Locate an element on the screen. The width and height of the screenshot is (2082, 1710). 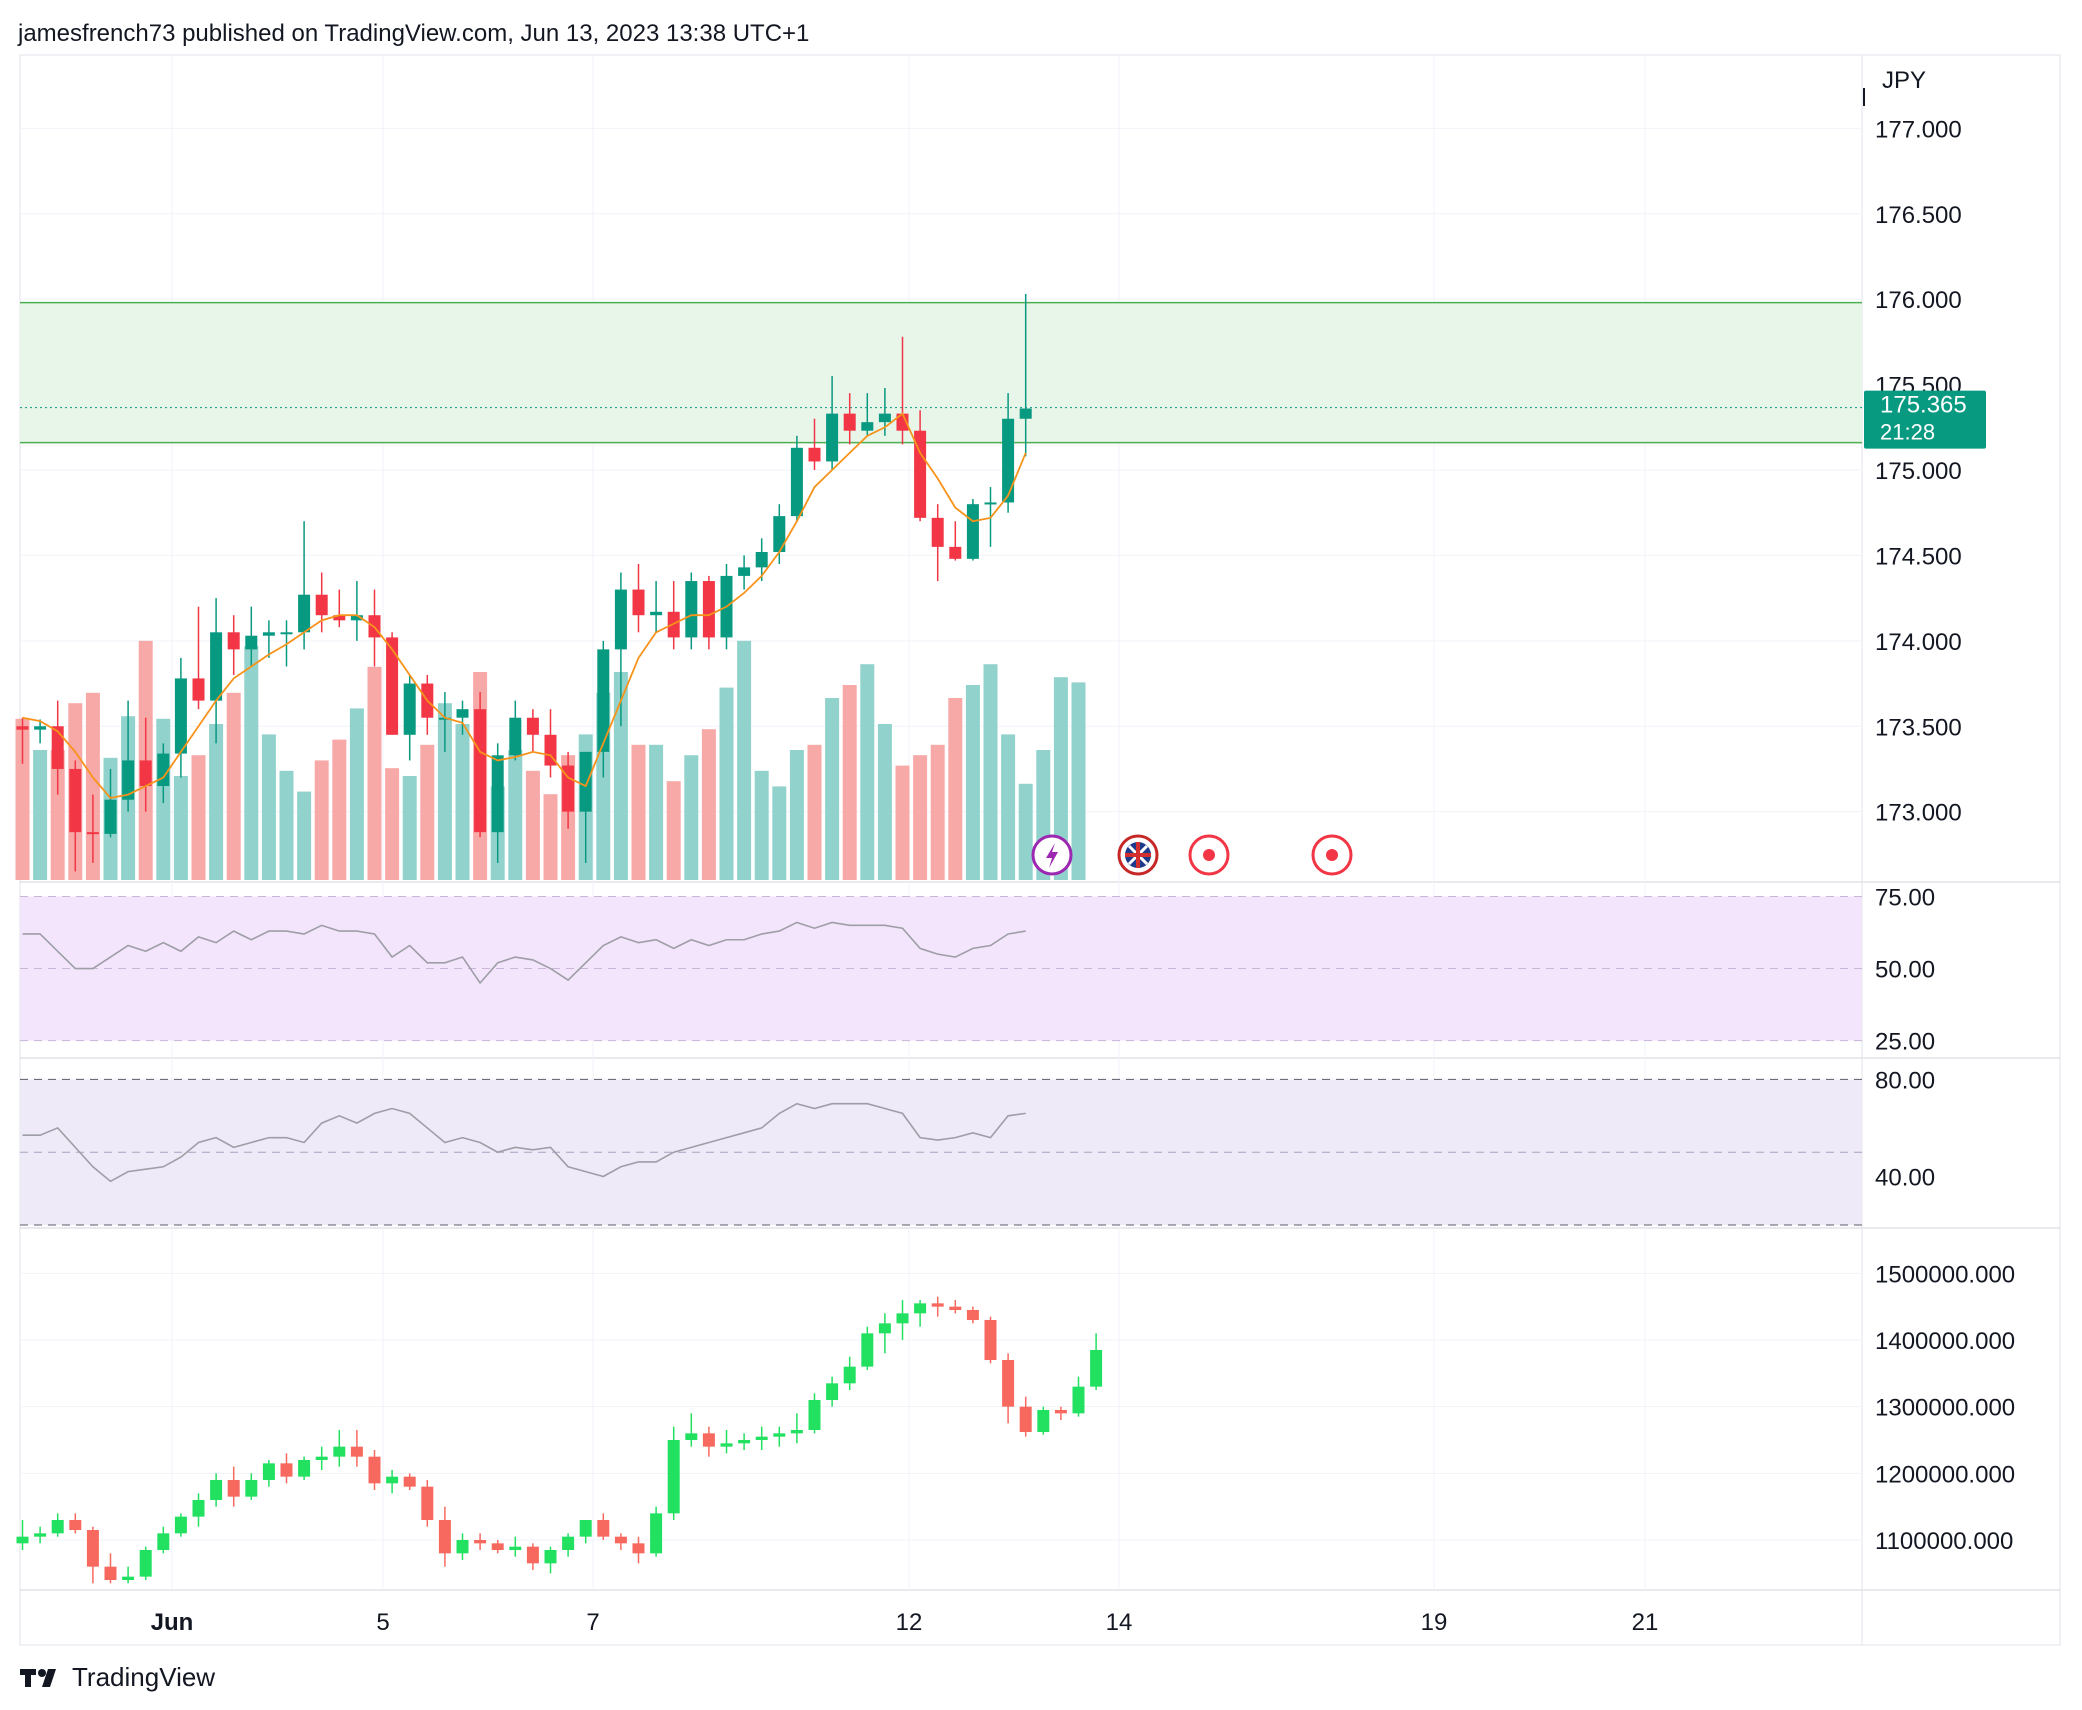
last-price-tag is located at coordinates (1925, 419).